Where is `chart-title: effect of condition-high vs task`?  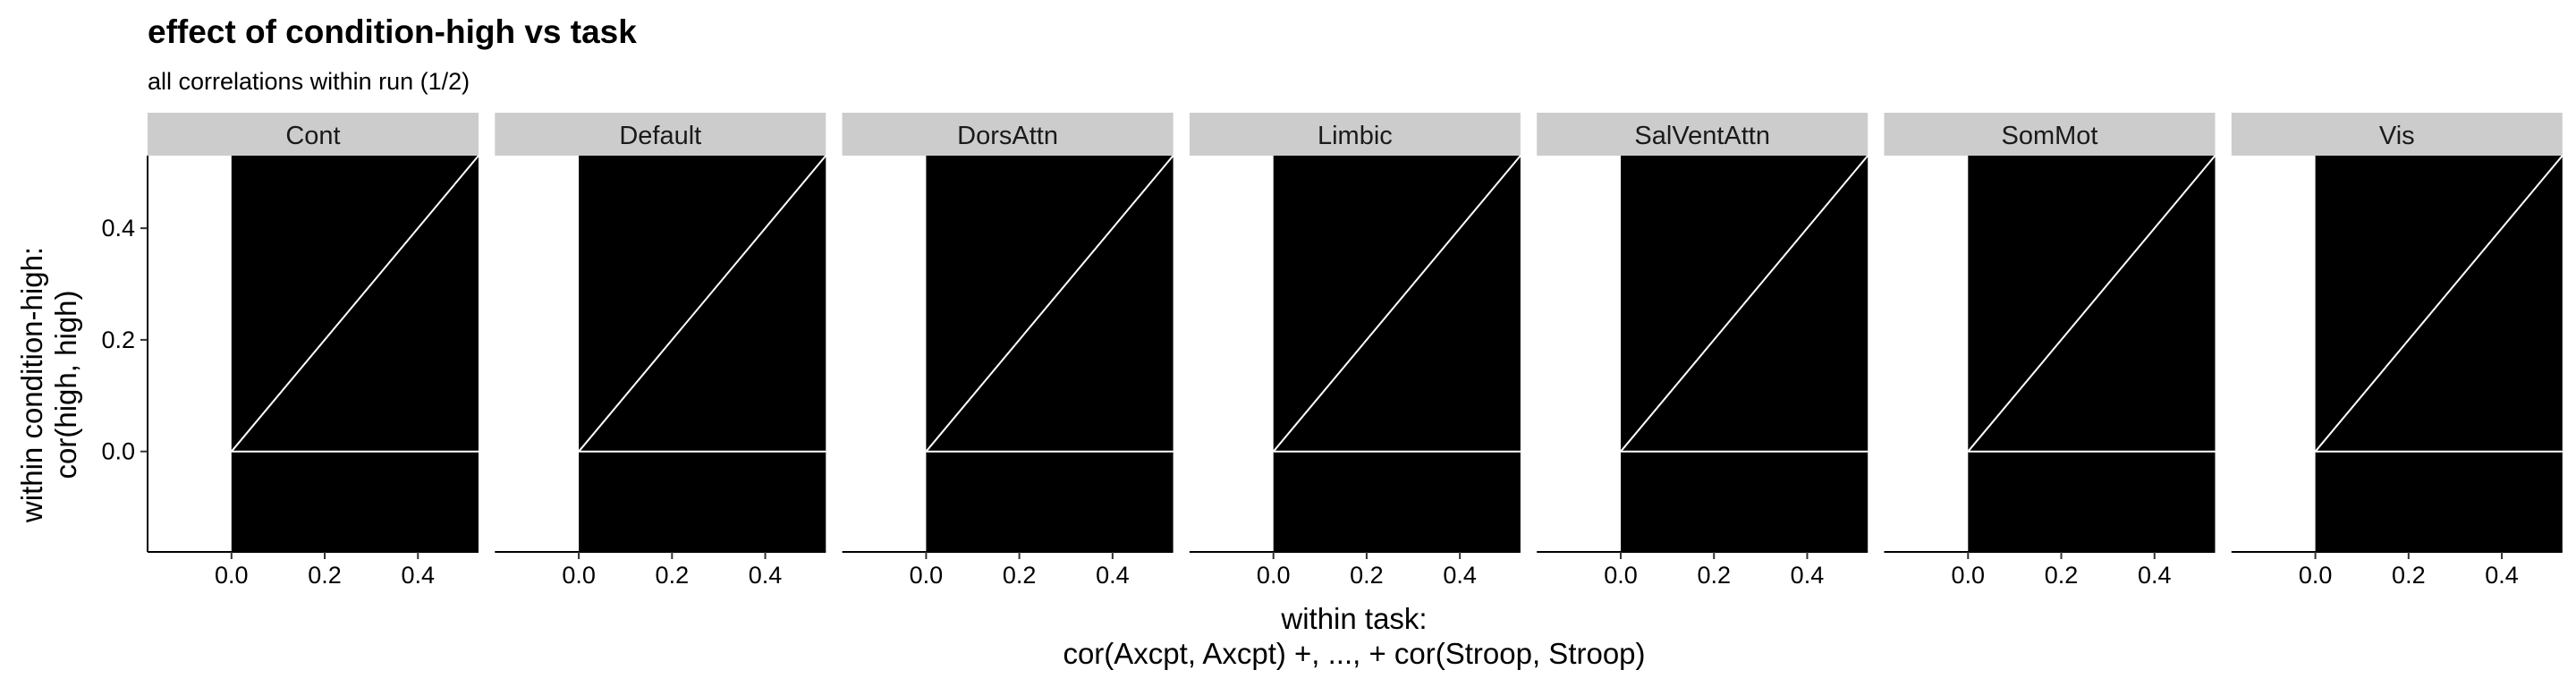 chart-title: effect of condition-high vs task is located at coordinates (392, 31).